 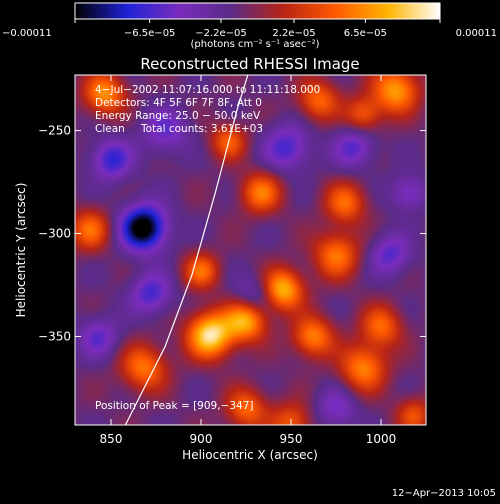 What do you see at coordinates (201, 439) in the screenshot?
I see `x-tick-label: 900` at bounding box center [201, 439].